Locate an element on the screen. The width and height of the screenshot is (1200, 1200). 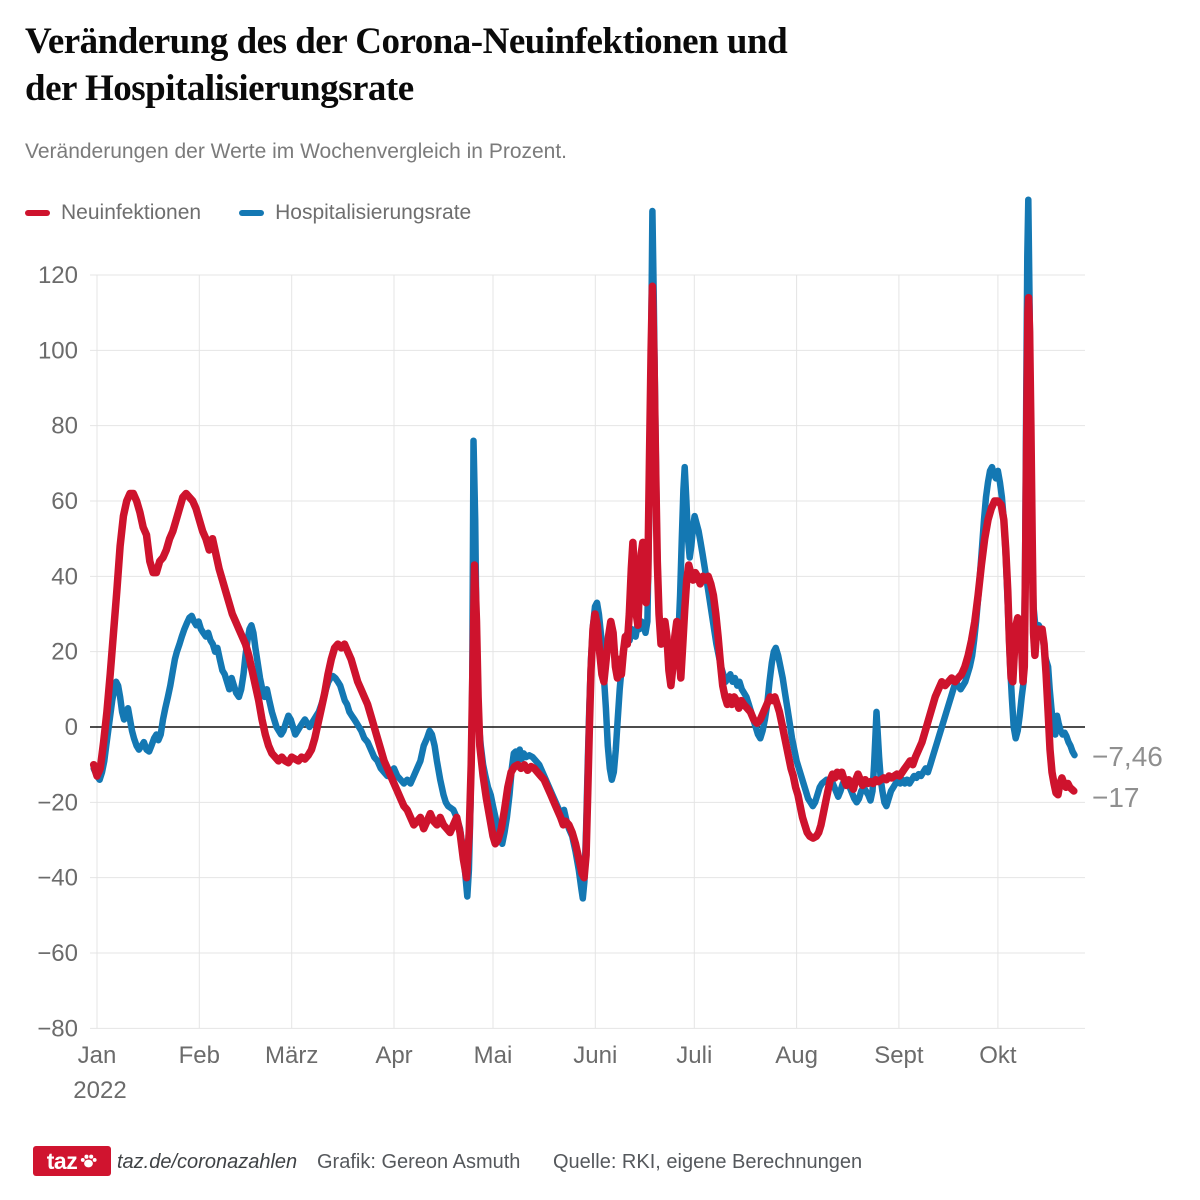
legend-label: Neuinfektionen is located at coordinates (131, 212).